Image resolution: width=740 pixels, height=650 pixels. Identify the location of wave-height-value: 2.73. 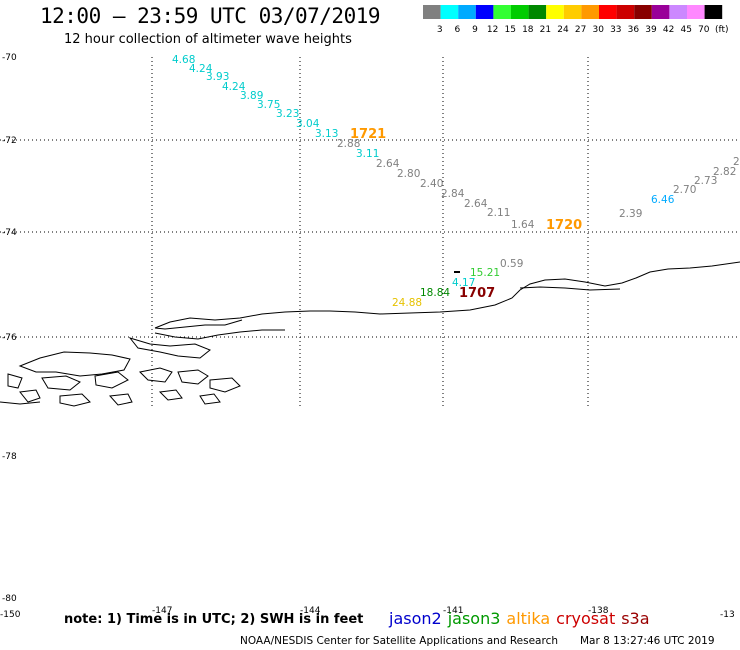
(705, 181).